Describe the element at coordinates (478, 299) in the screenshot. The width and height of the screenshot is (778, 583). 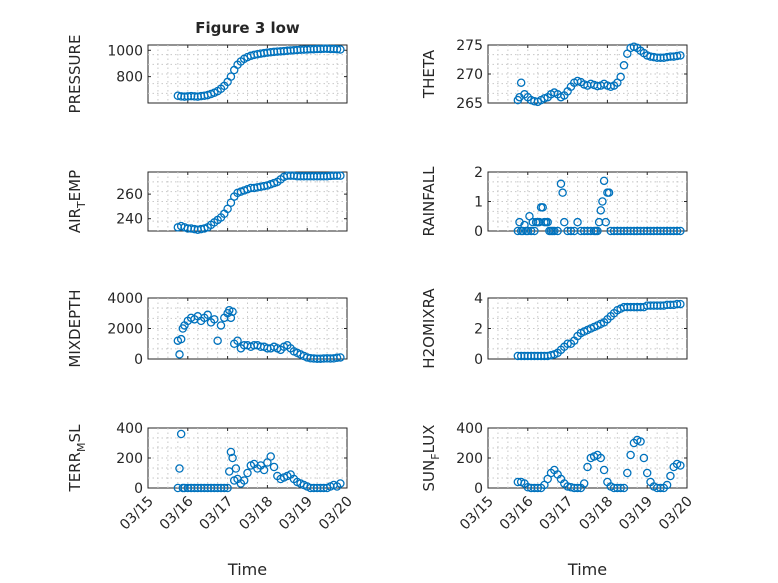
I see `y-tick-label: 4` at that location.